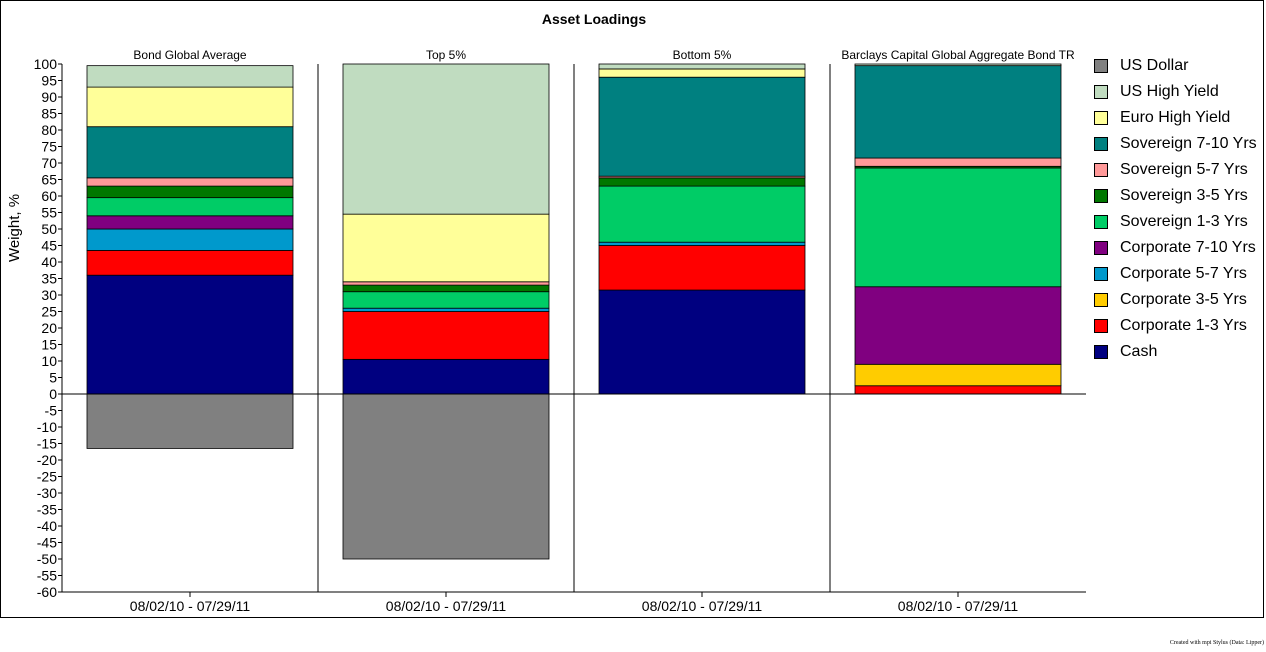  Describe the element at coordinates (1175, 300) in the screenshot. I see `legend-item: Corporate 3-5 Yrs` at that location.